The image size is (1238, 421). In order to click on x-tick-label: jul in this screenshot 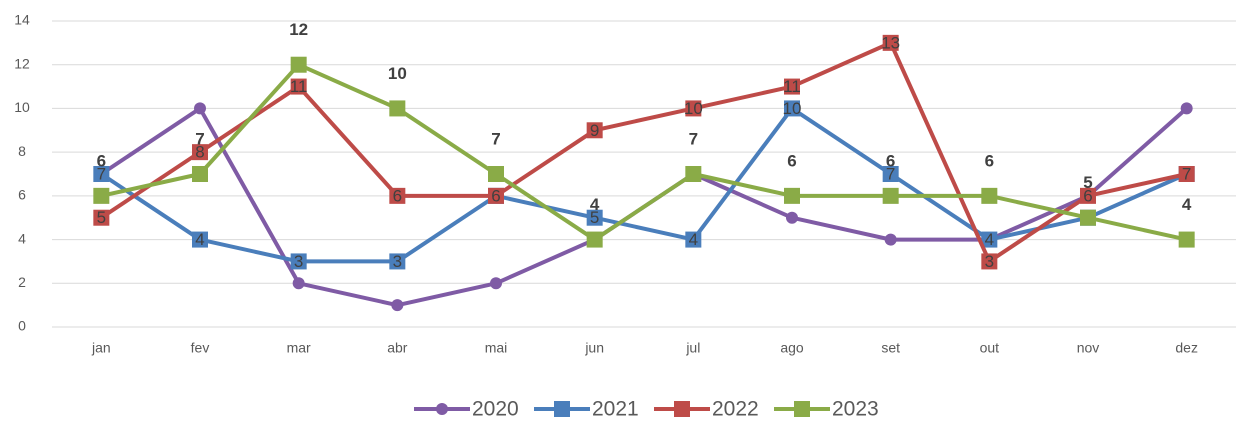, I will do `click(692, 348)`.